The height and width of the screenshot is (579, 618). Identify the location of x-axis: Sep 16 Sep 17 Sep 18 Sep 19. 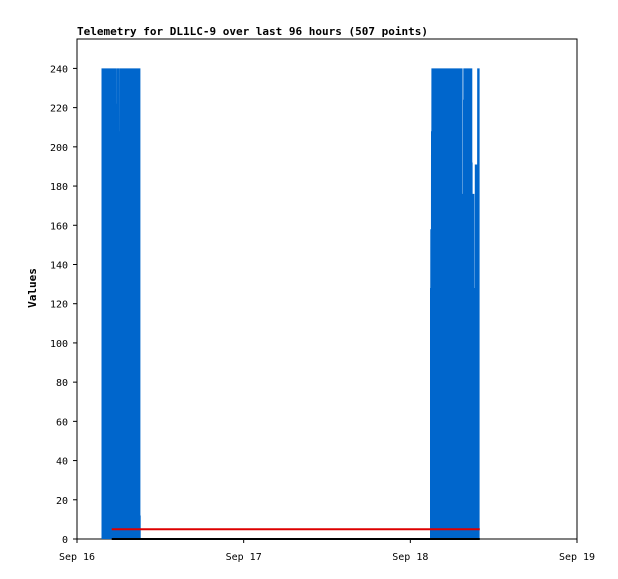
(327, 551).